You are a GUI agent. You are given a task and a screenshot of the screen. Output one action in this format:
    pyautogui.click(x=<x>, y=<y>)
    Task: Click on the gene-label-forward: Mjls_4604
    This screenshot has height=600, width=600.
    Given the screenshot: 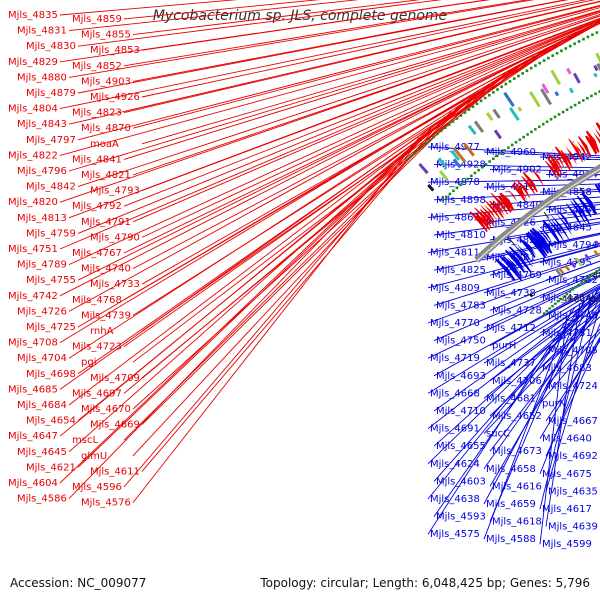 What is the action you would take?
    pyautogui.click(x=33, y=483)
    